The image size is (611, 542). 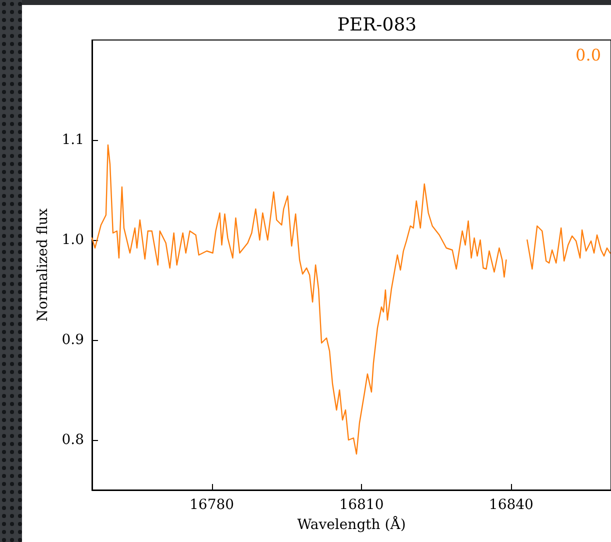 What do you see at coordinates (73, 240) in the screenshot?
I see `y-tick-label: 1.0` at bounding box center [73, 240].